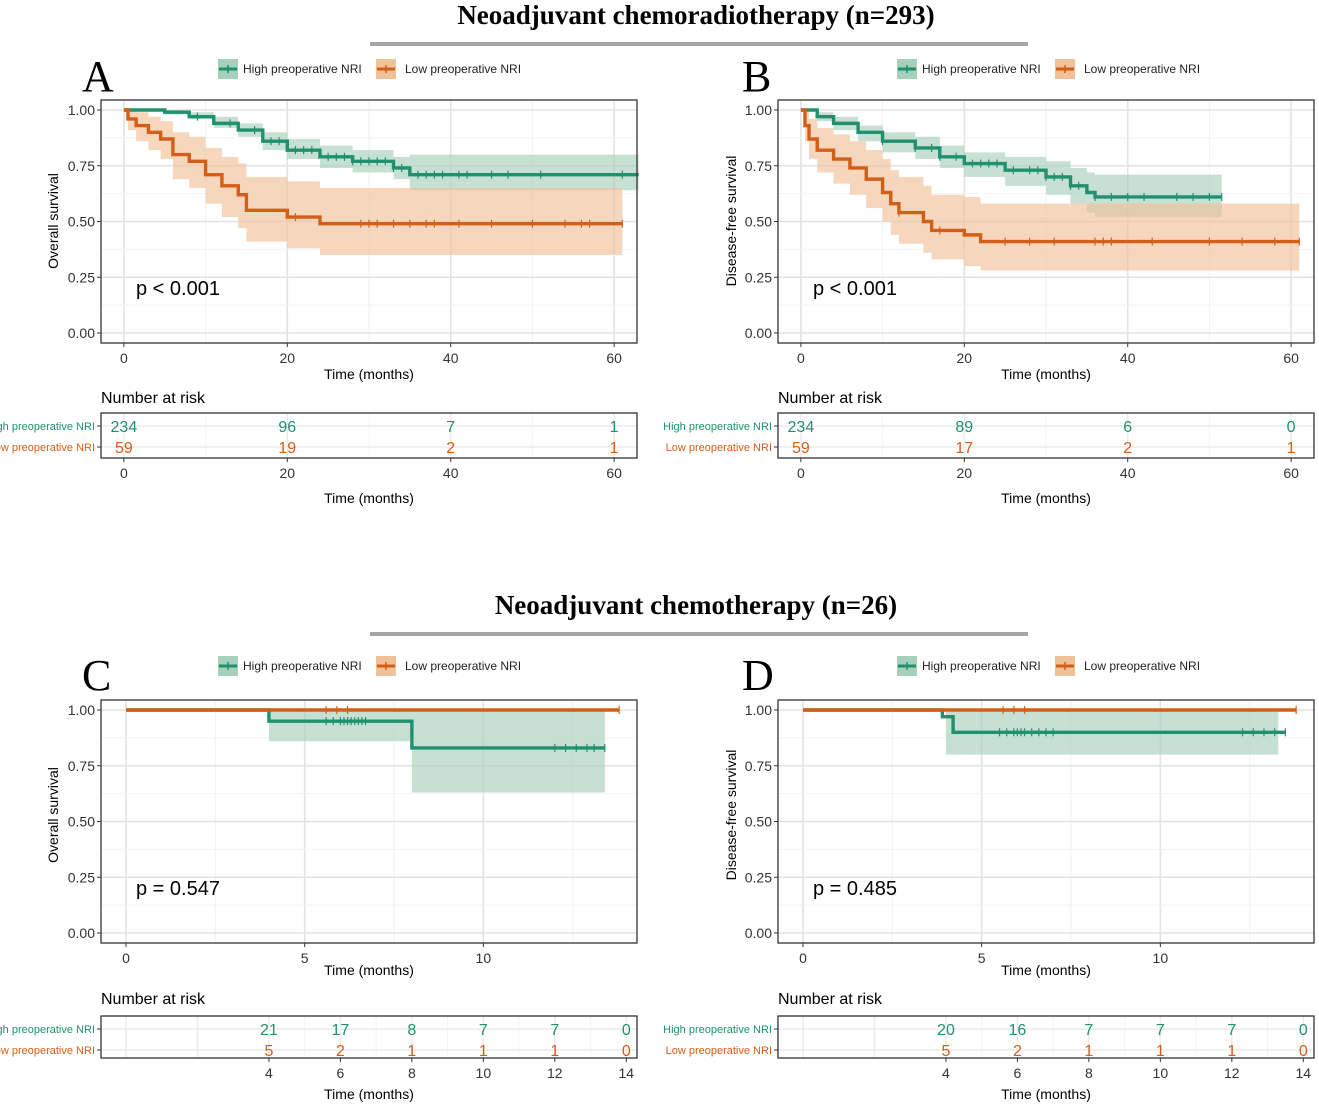 This screenshot has height=1106, width=1319. What do you see at coordinates (758, 675) in the screenshot?
I see `panel-d-letter: D` at bounding box center [758, 675].